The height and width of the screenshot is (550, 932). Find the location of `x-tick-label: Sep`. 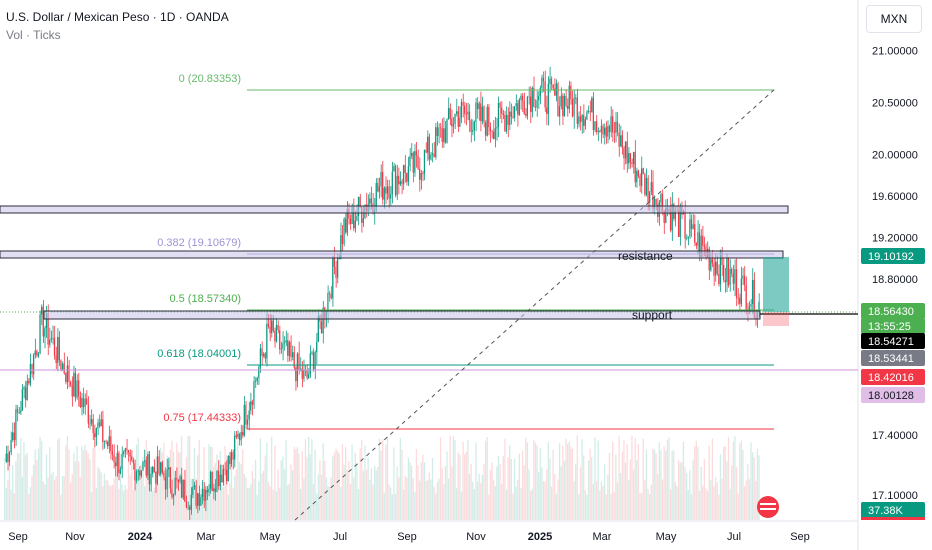

x-tick-label: Sep is located at coordinates (18, 537).